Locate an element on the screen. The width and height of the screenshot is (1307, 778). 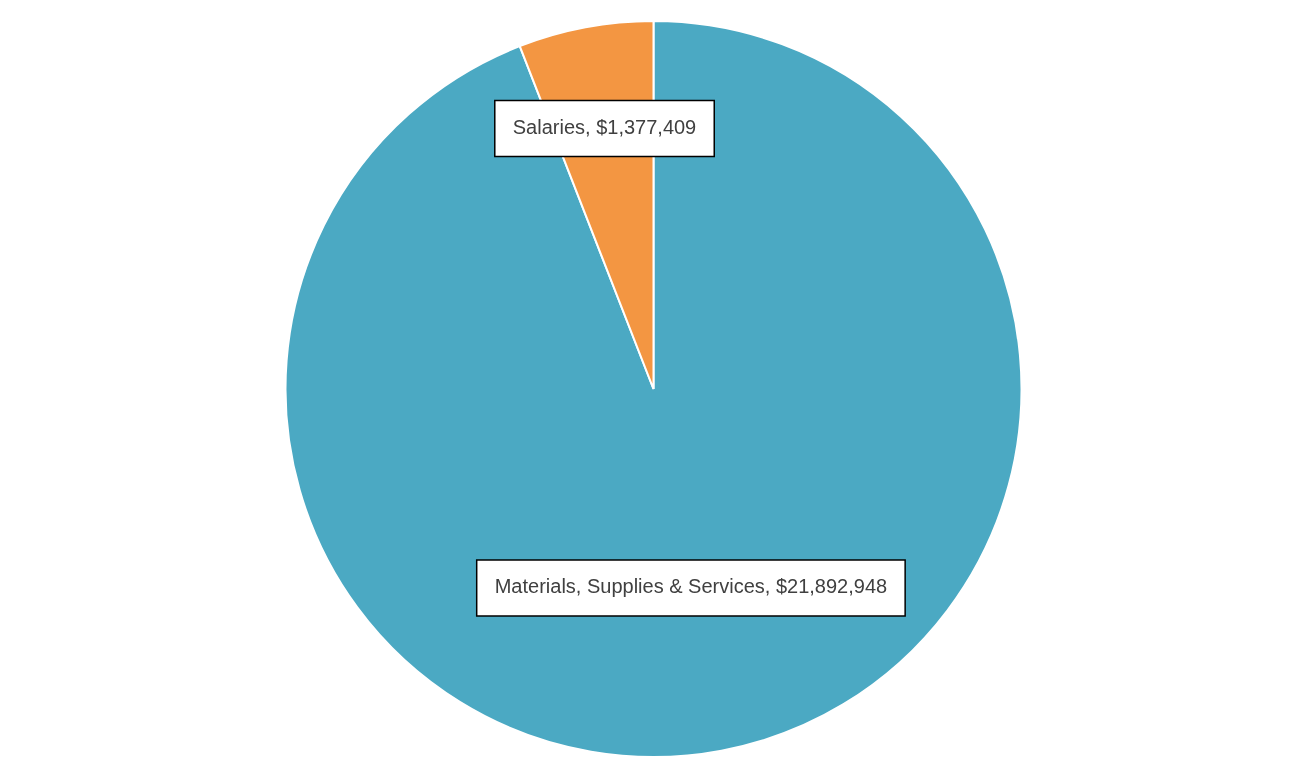
slice-label: Salaries, $1,377,409 is located at coordinates (604, 127).